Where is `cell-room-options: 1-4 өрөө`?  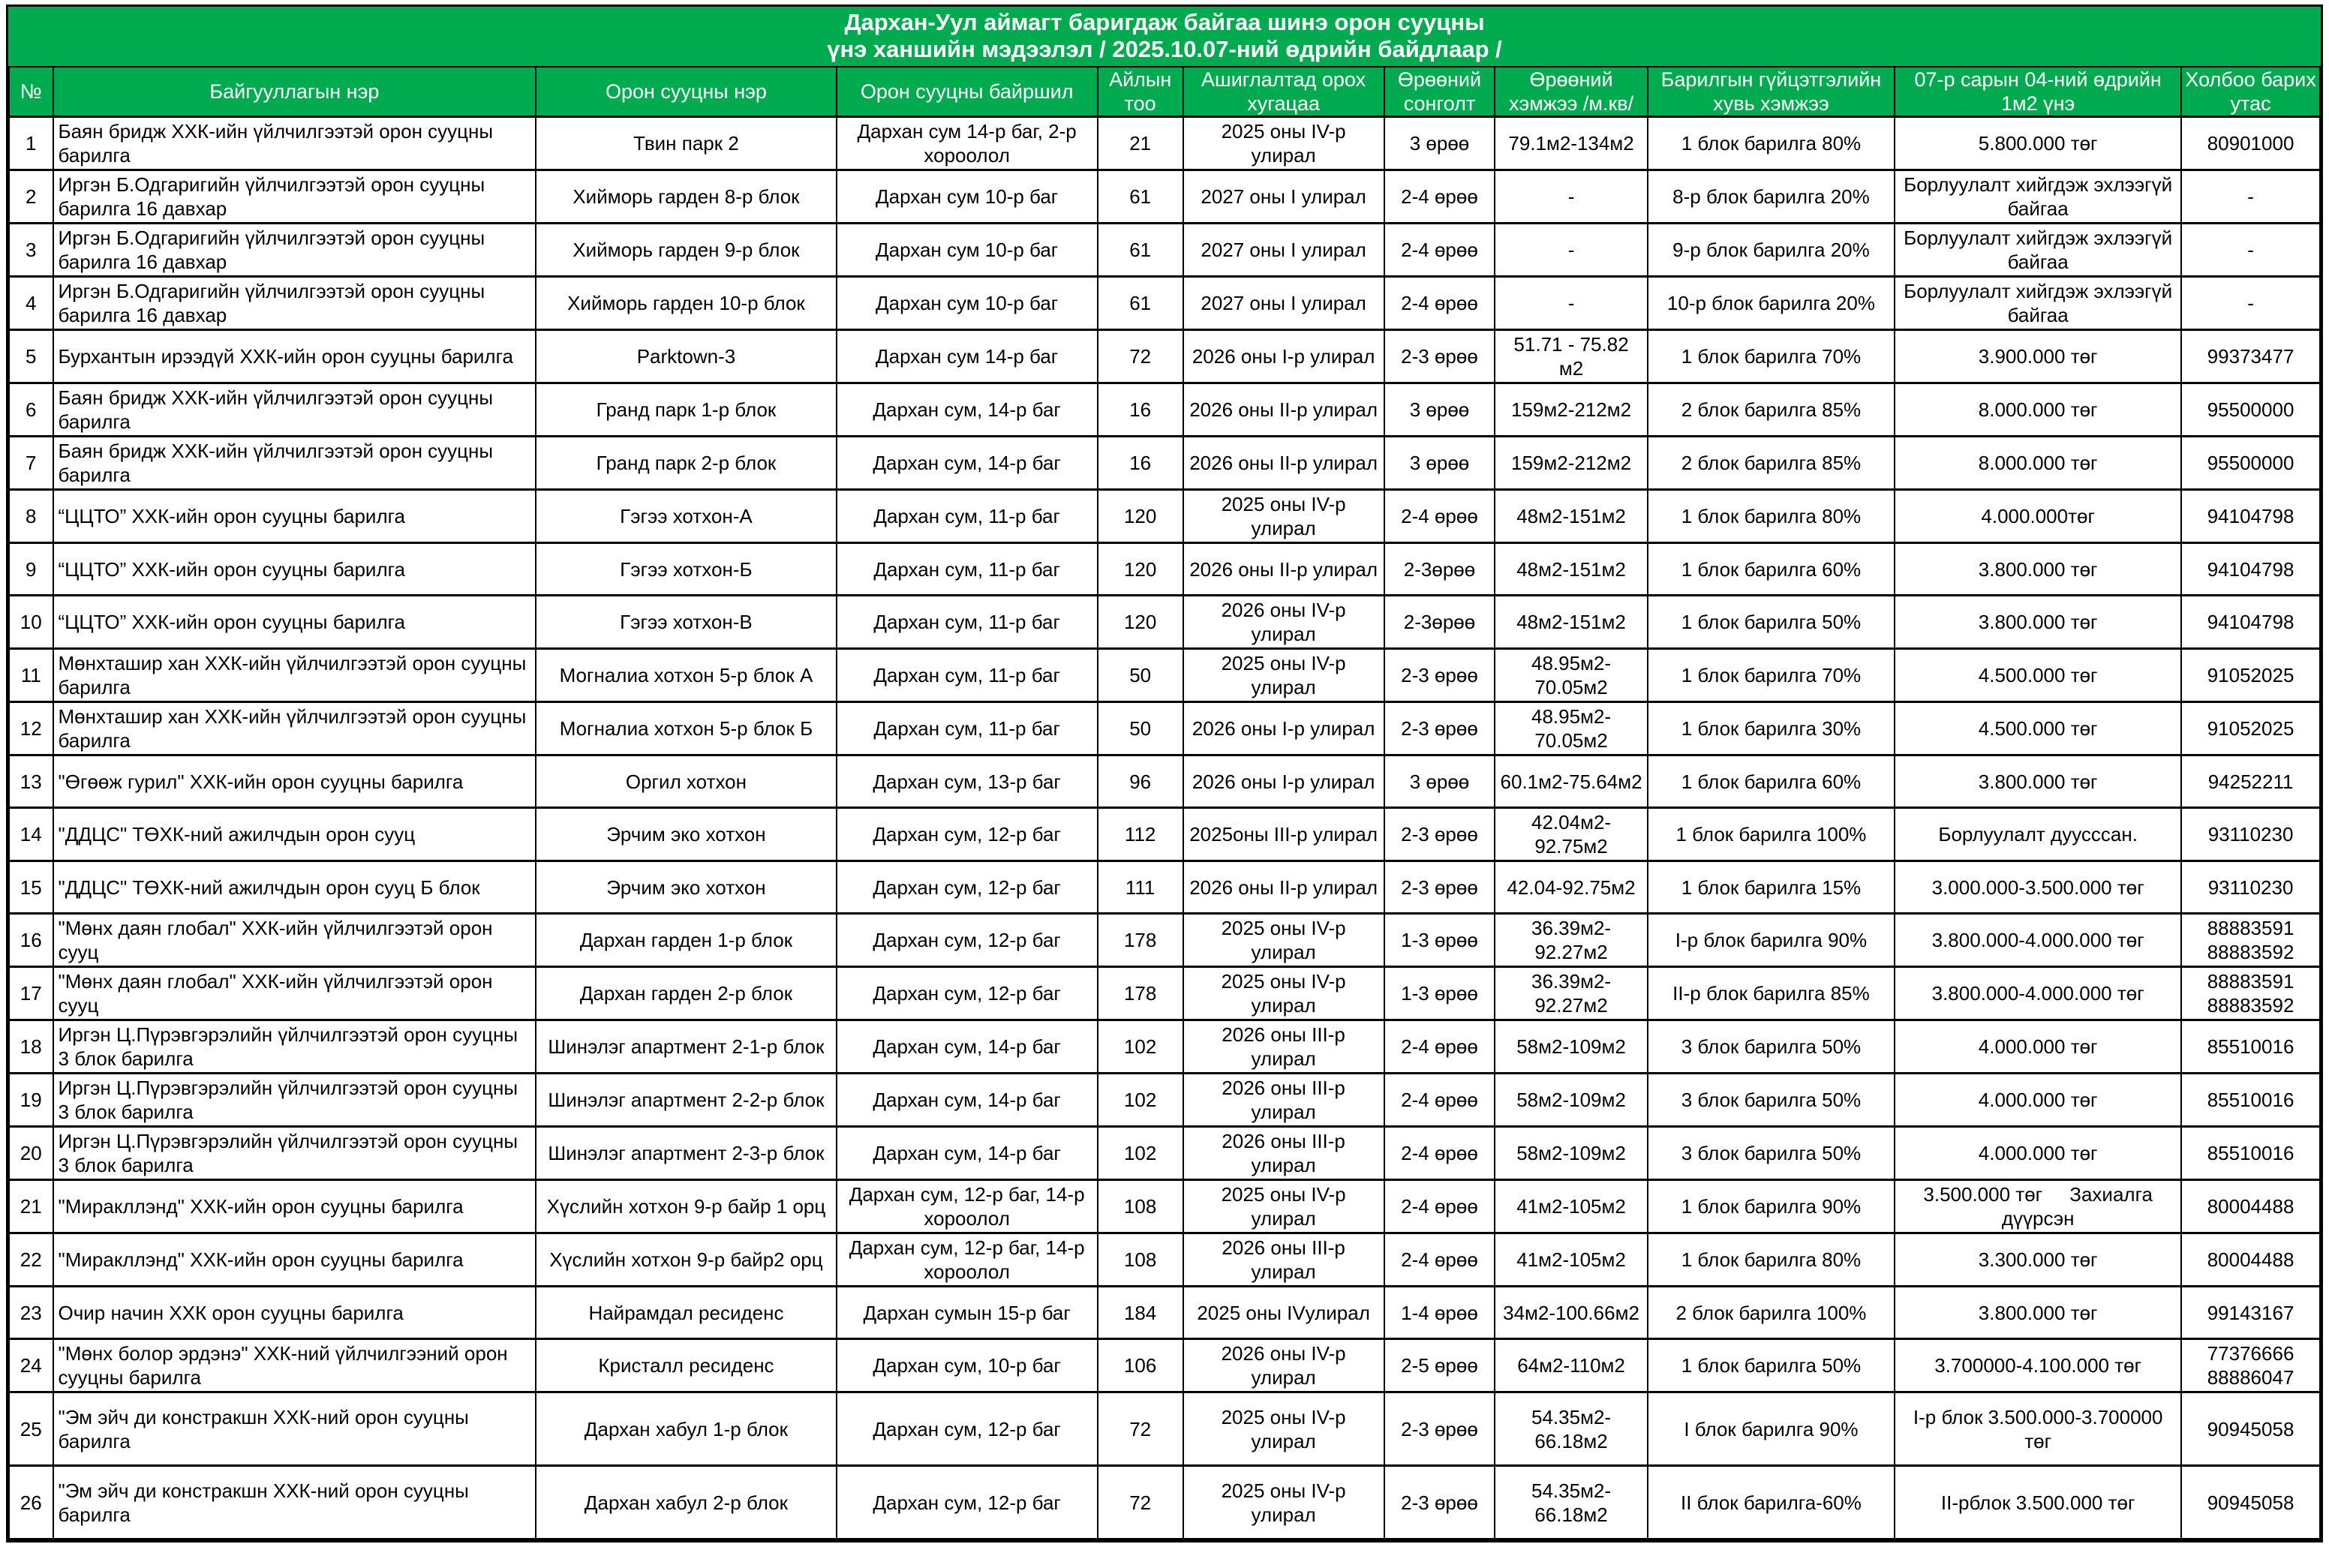 cell-room-options: 1-4 өрөө is located at coordinates (1439, 1312).